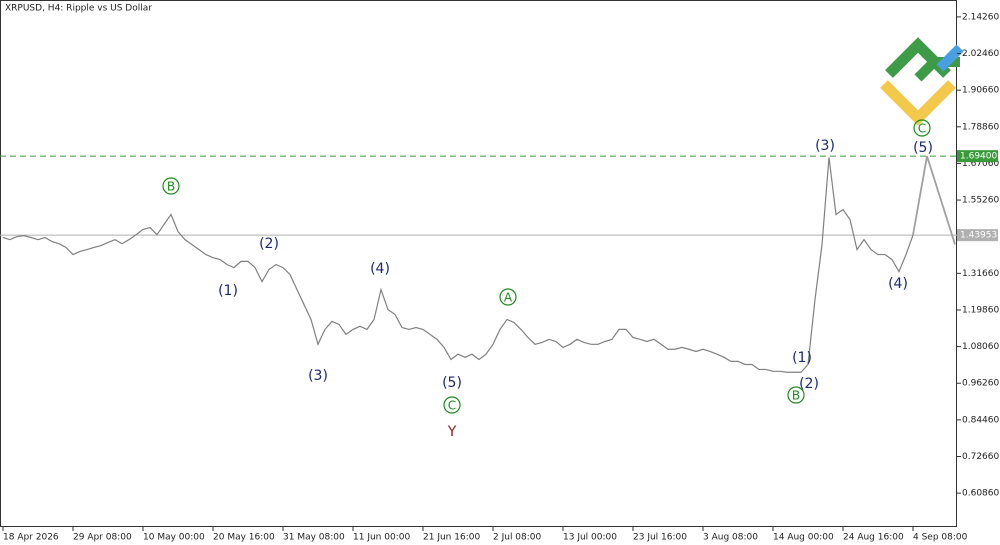  What do you see at coordinates (980, 494) in the screenshot?
I see `y-tick-label: 0.60860` at bounding box center [980, 494].